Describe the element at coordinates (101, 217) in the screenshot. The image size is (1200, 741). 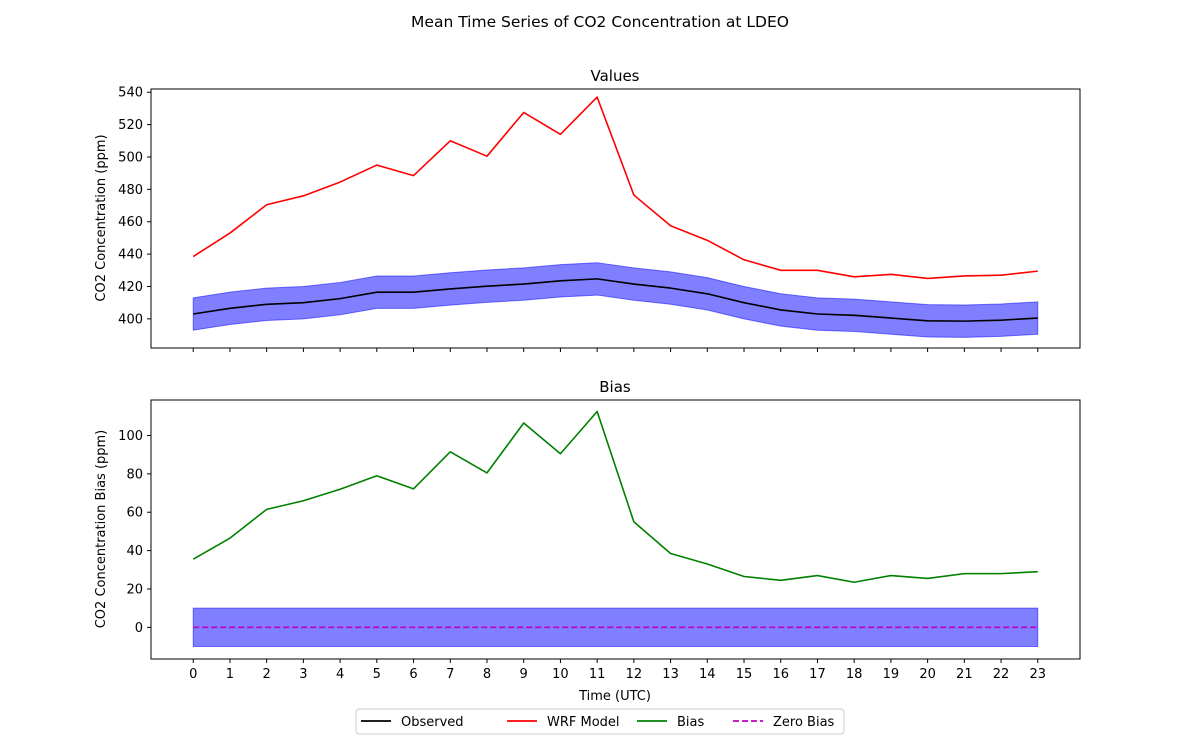
I see `values-panel-ylabel: CO2 Concentration (ppm)` at that location.